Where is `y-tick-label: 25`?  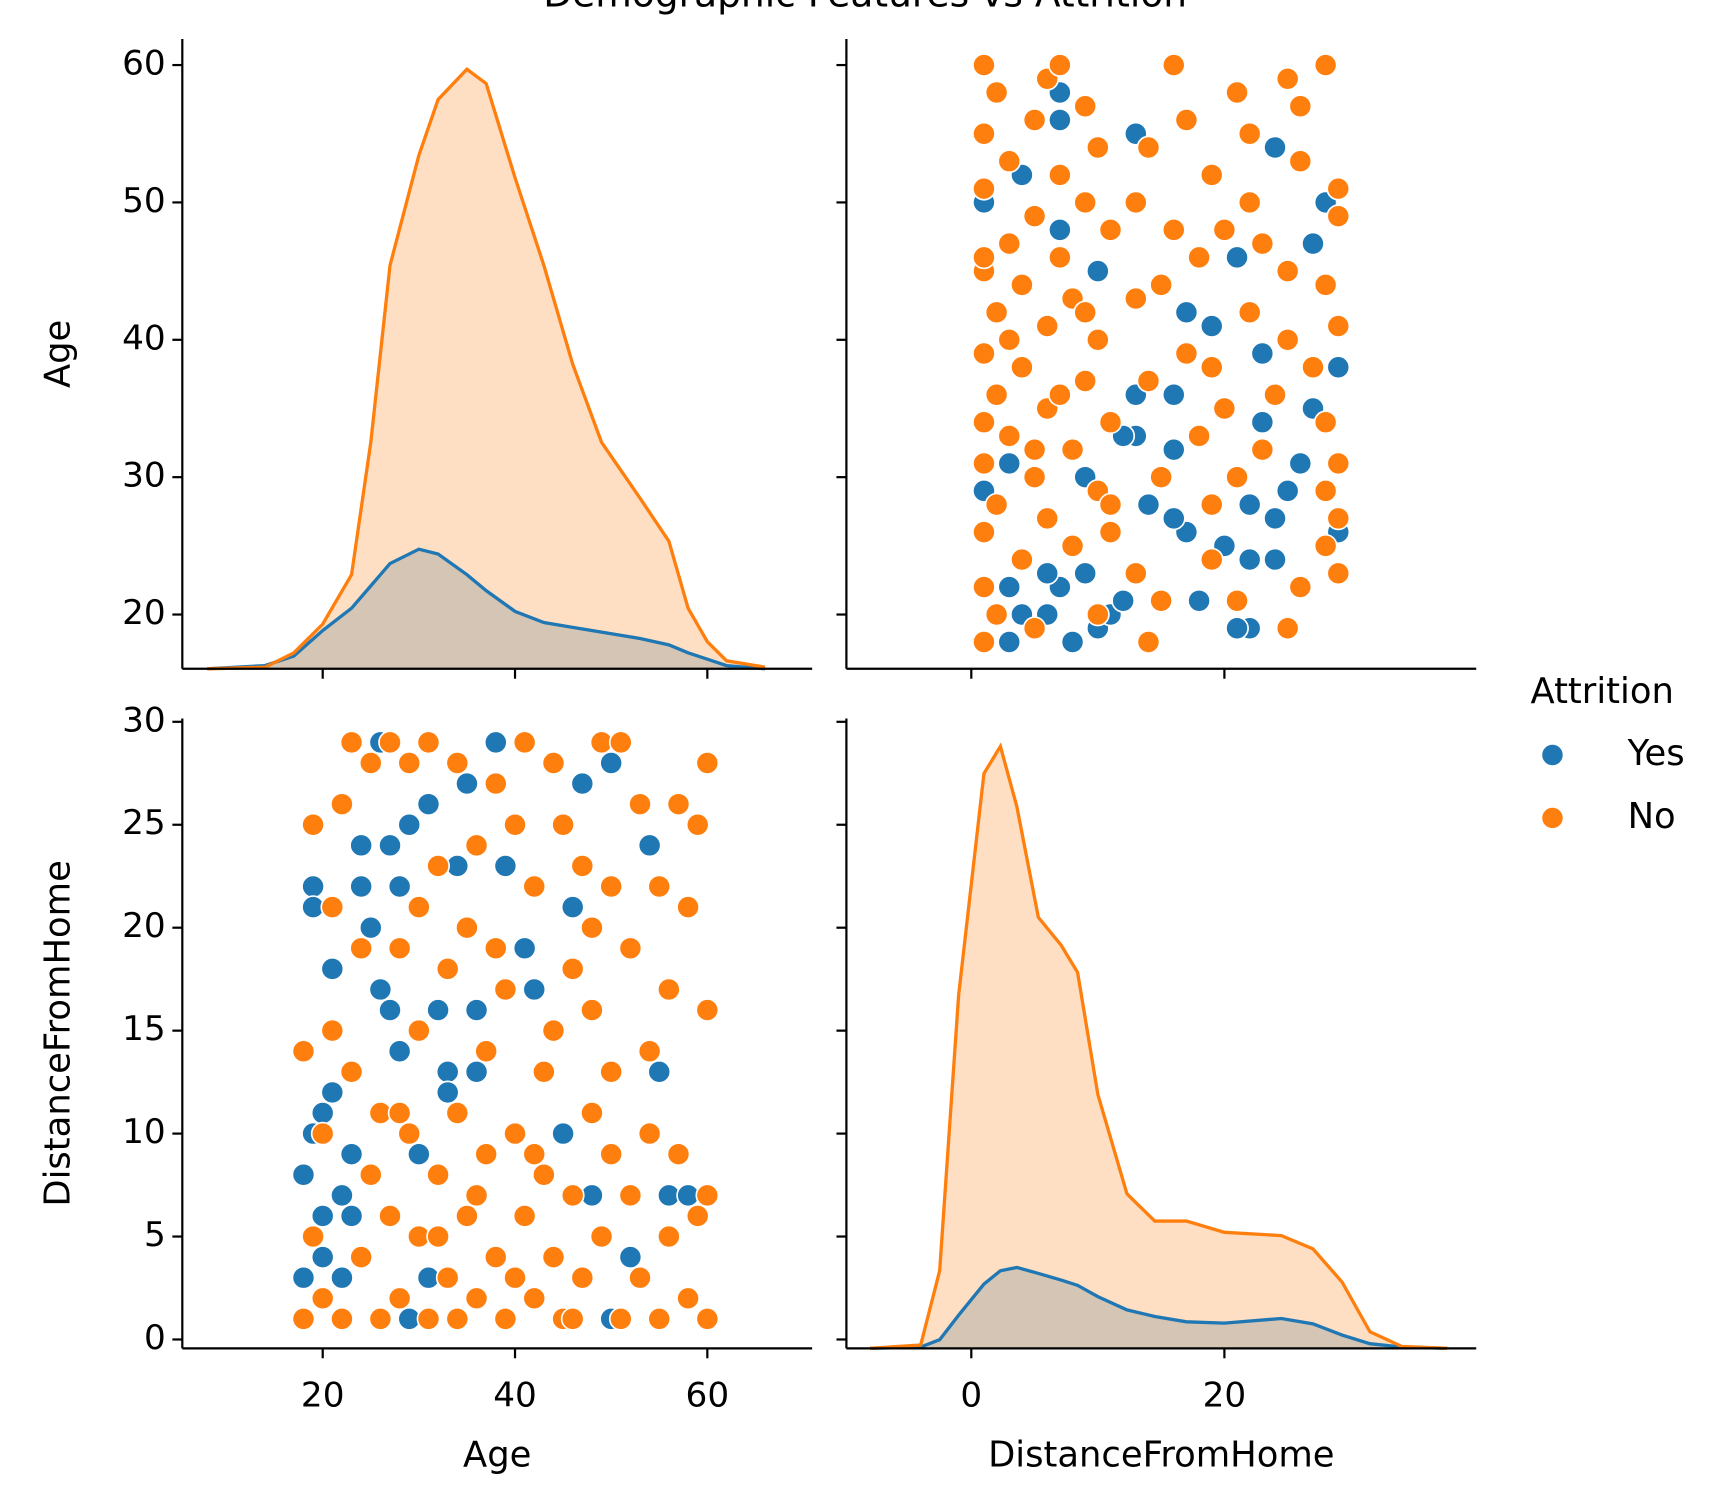
y-tick-label: 25 is located at coordinates (144, 823).